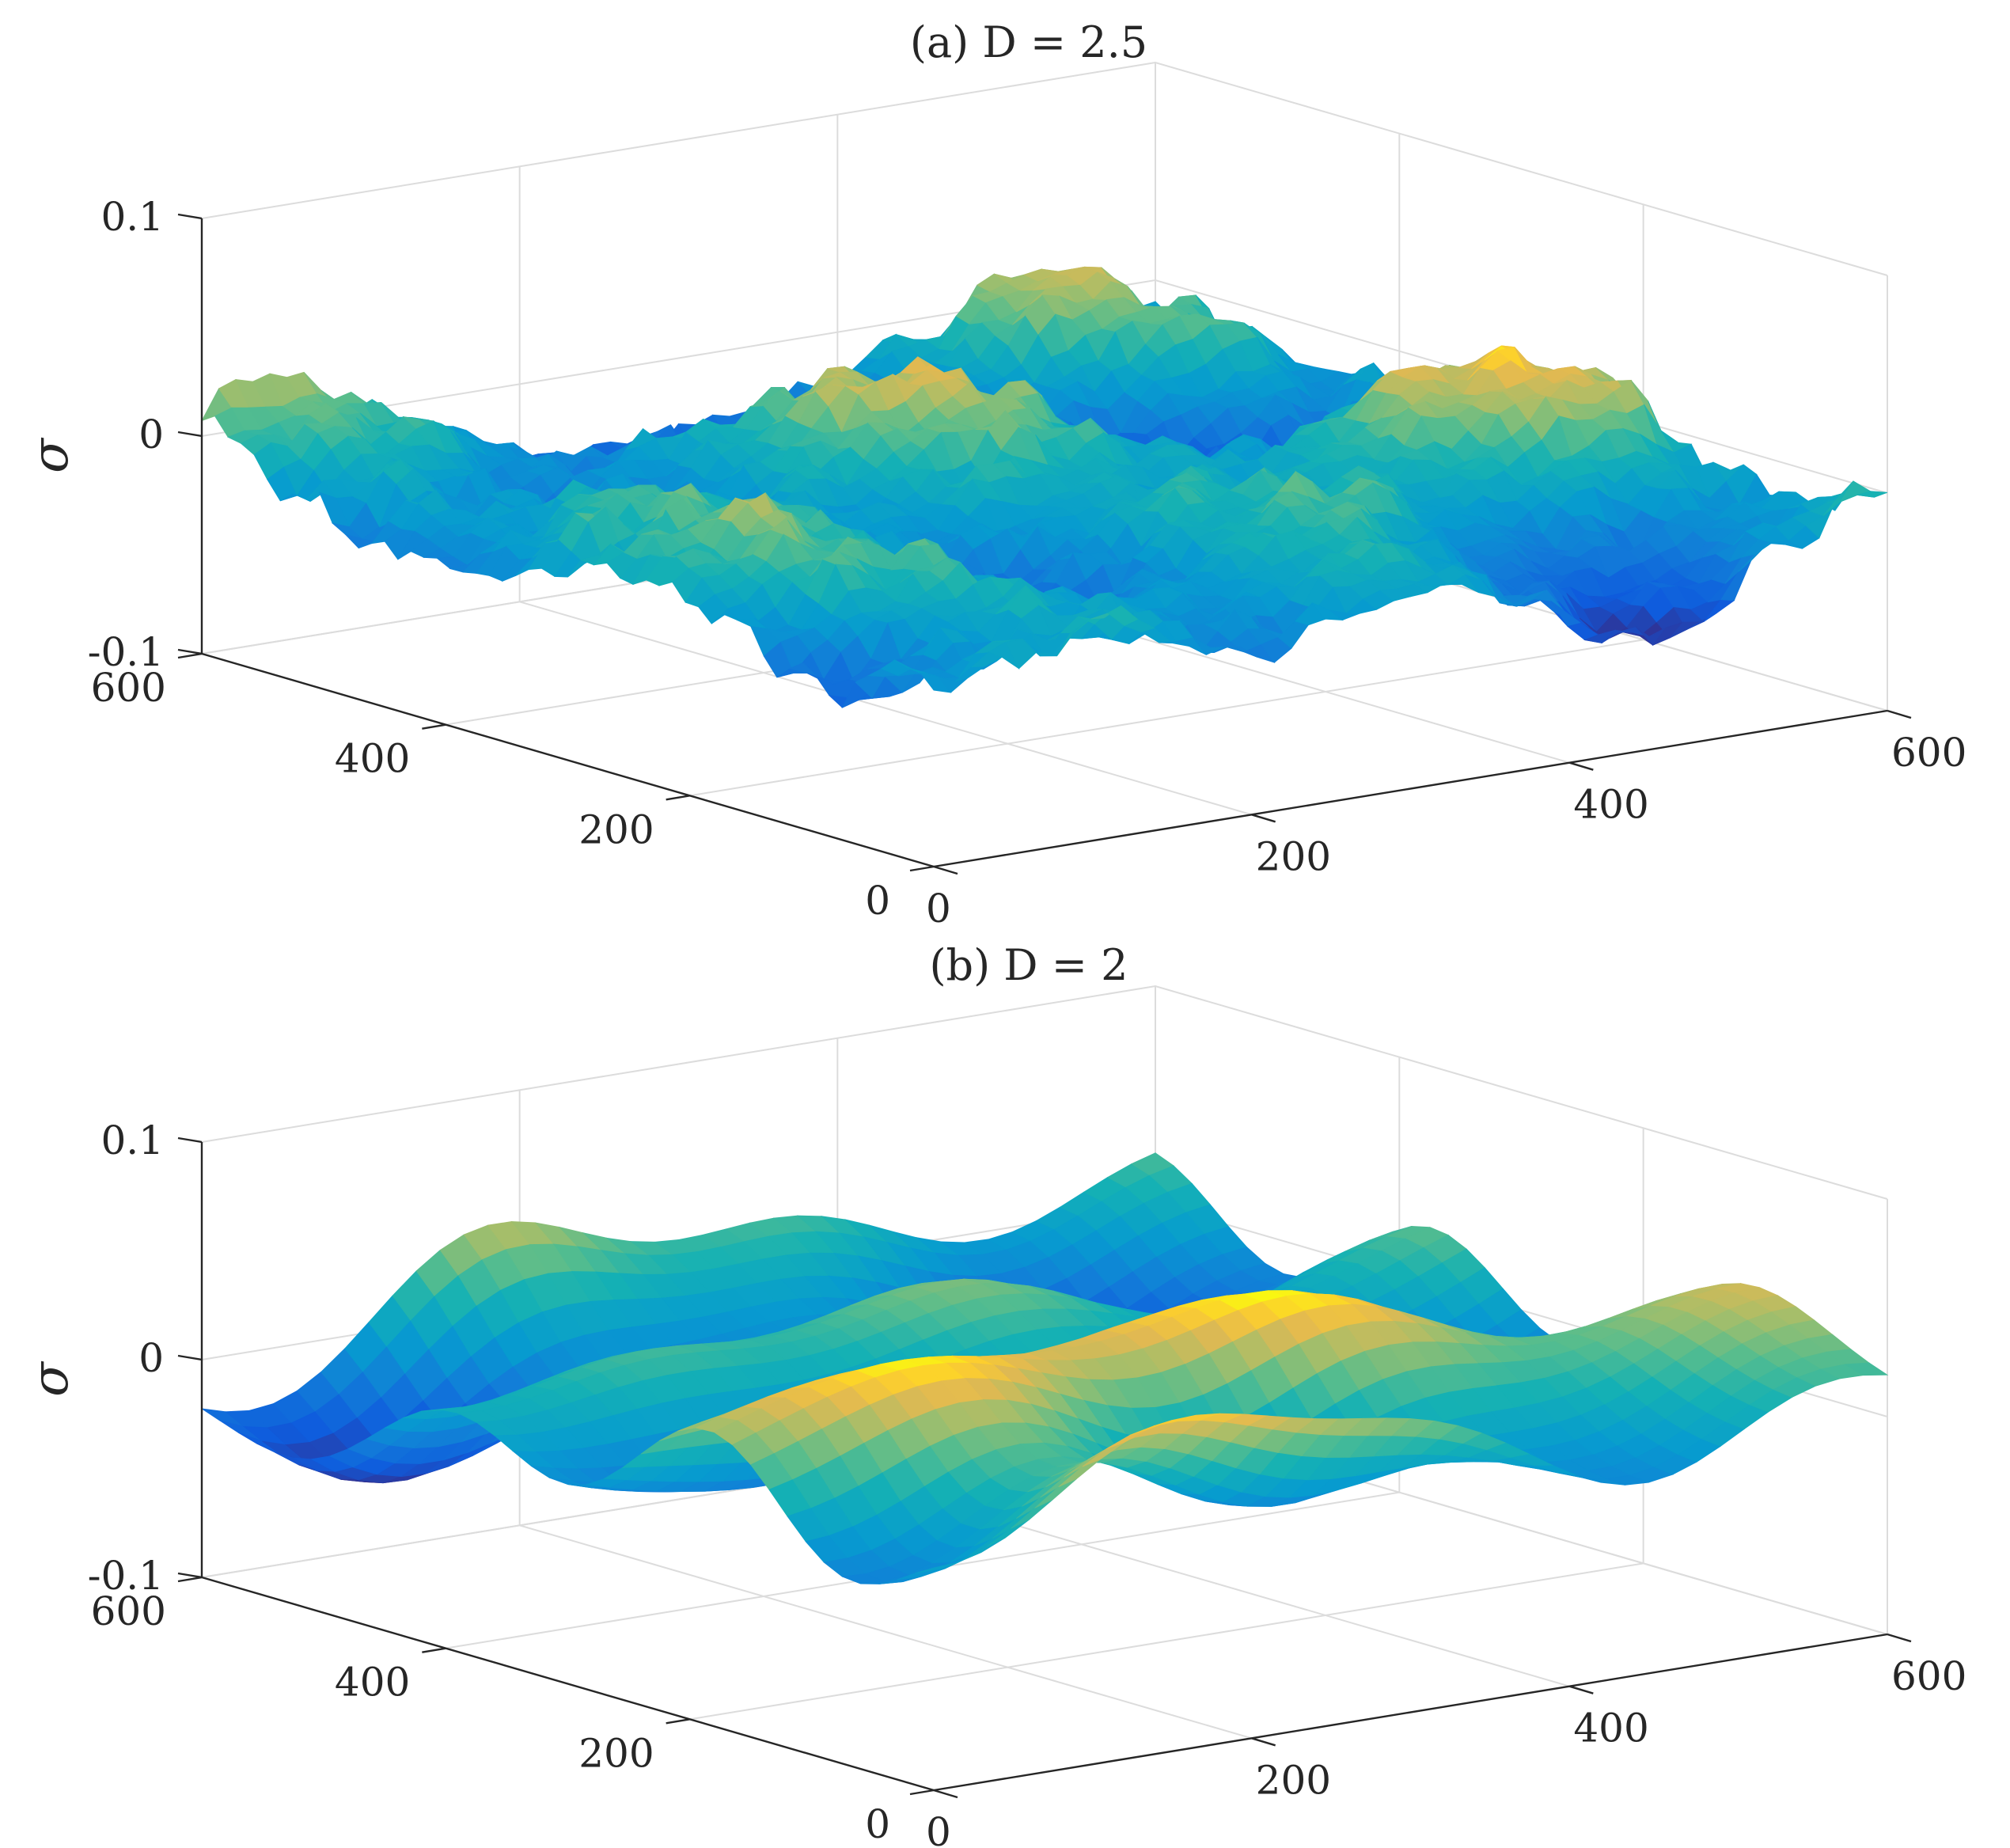 This screenshot has width=2010, height=1848. I want to click on chart-title: (b) D = 2, so click(1028, 965).